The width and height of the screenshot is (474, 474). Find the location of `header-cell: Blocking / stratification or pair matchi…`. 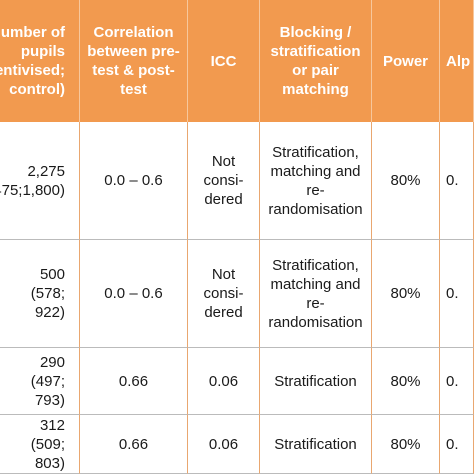

header-cell: Blocking / stratification or pair matchi… is located at coordinates (316, 61).